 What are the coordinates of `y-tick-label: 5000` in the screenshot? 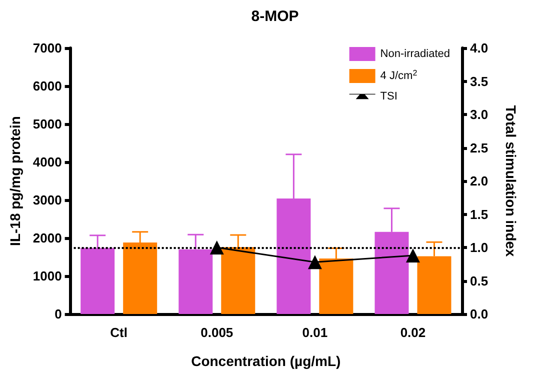 It's located at (47, 124).